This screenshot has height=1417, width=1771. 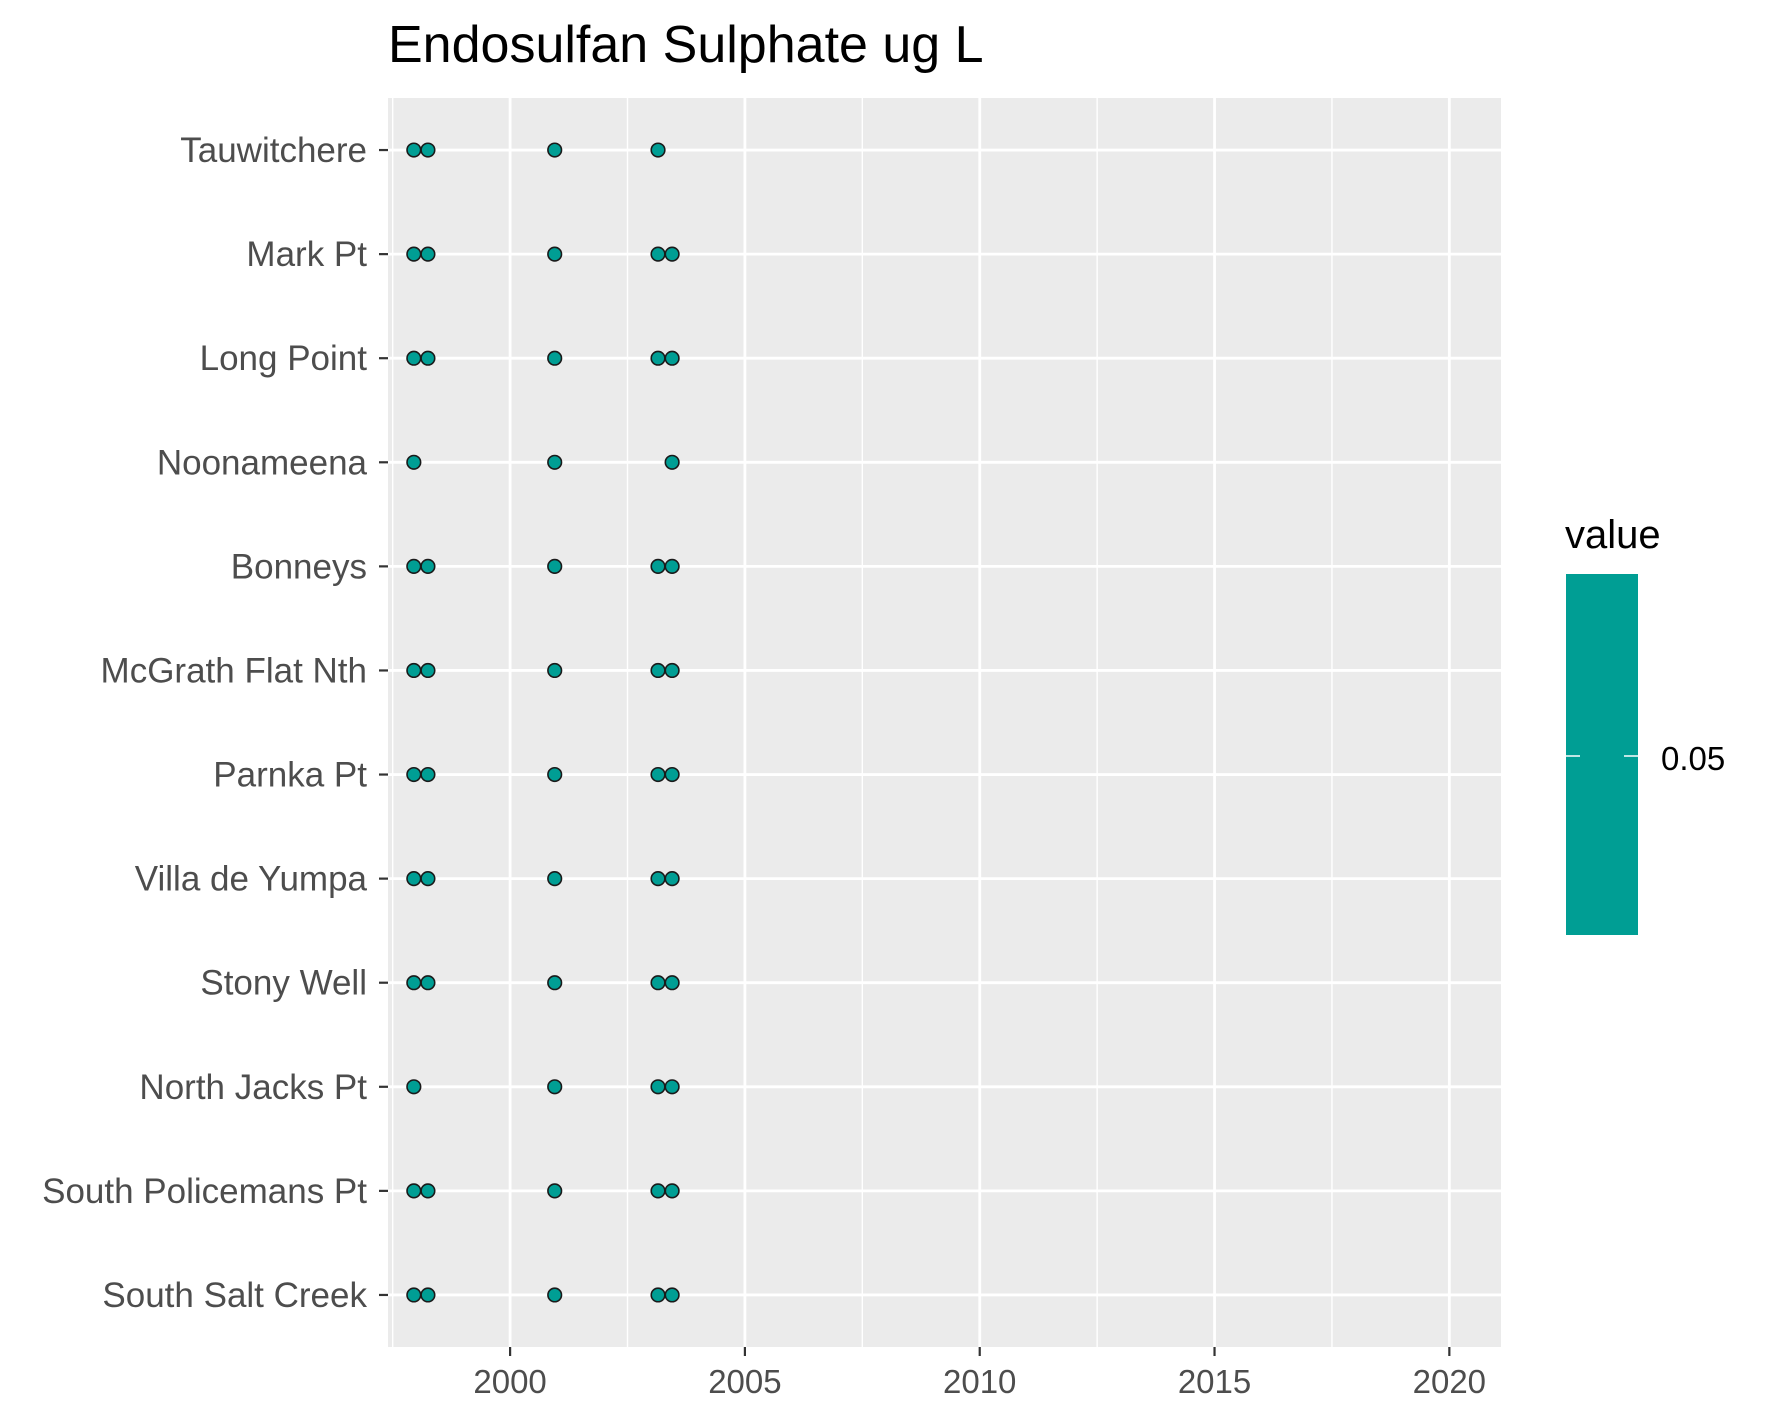 I want to click on y-tick-label: North Jacks Pt, so click(x=253, y=1087).